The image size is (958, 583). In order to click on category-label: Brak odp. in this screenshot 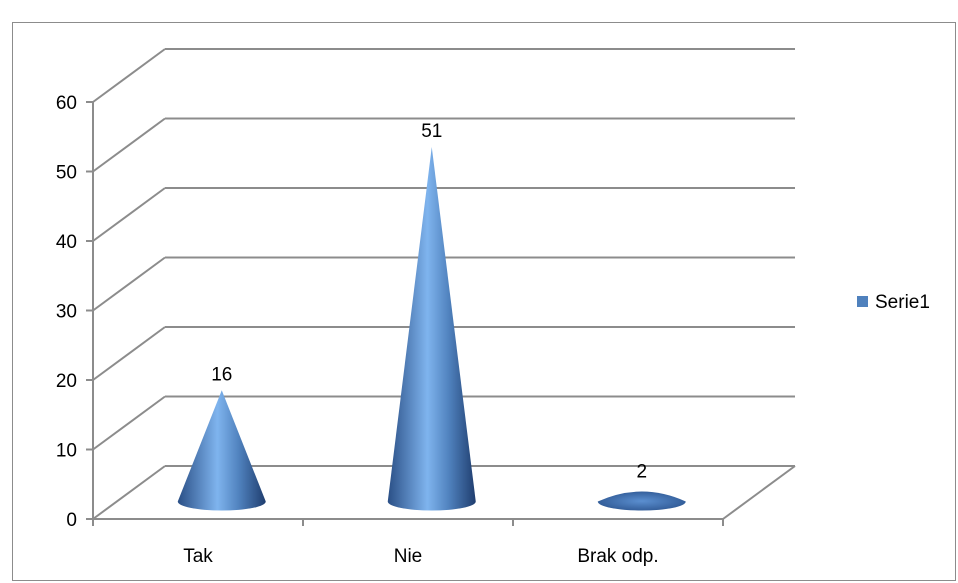, I will do `click(617, 556)`.